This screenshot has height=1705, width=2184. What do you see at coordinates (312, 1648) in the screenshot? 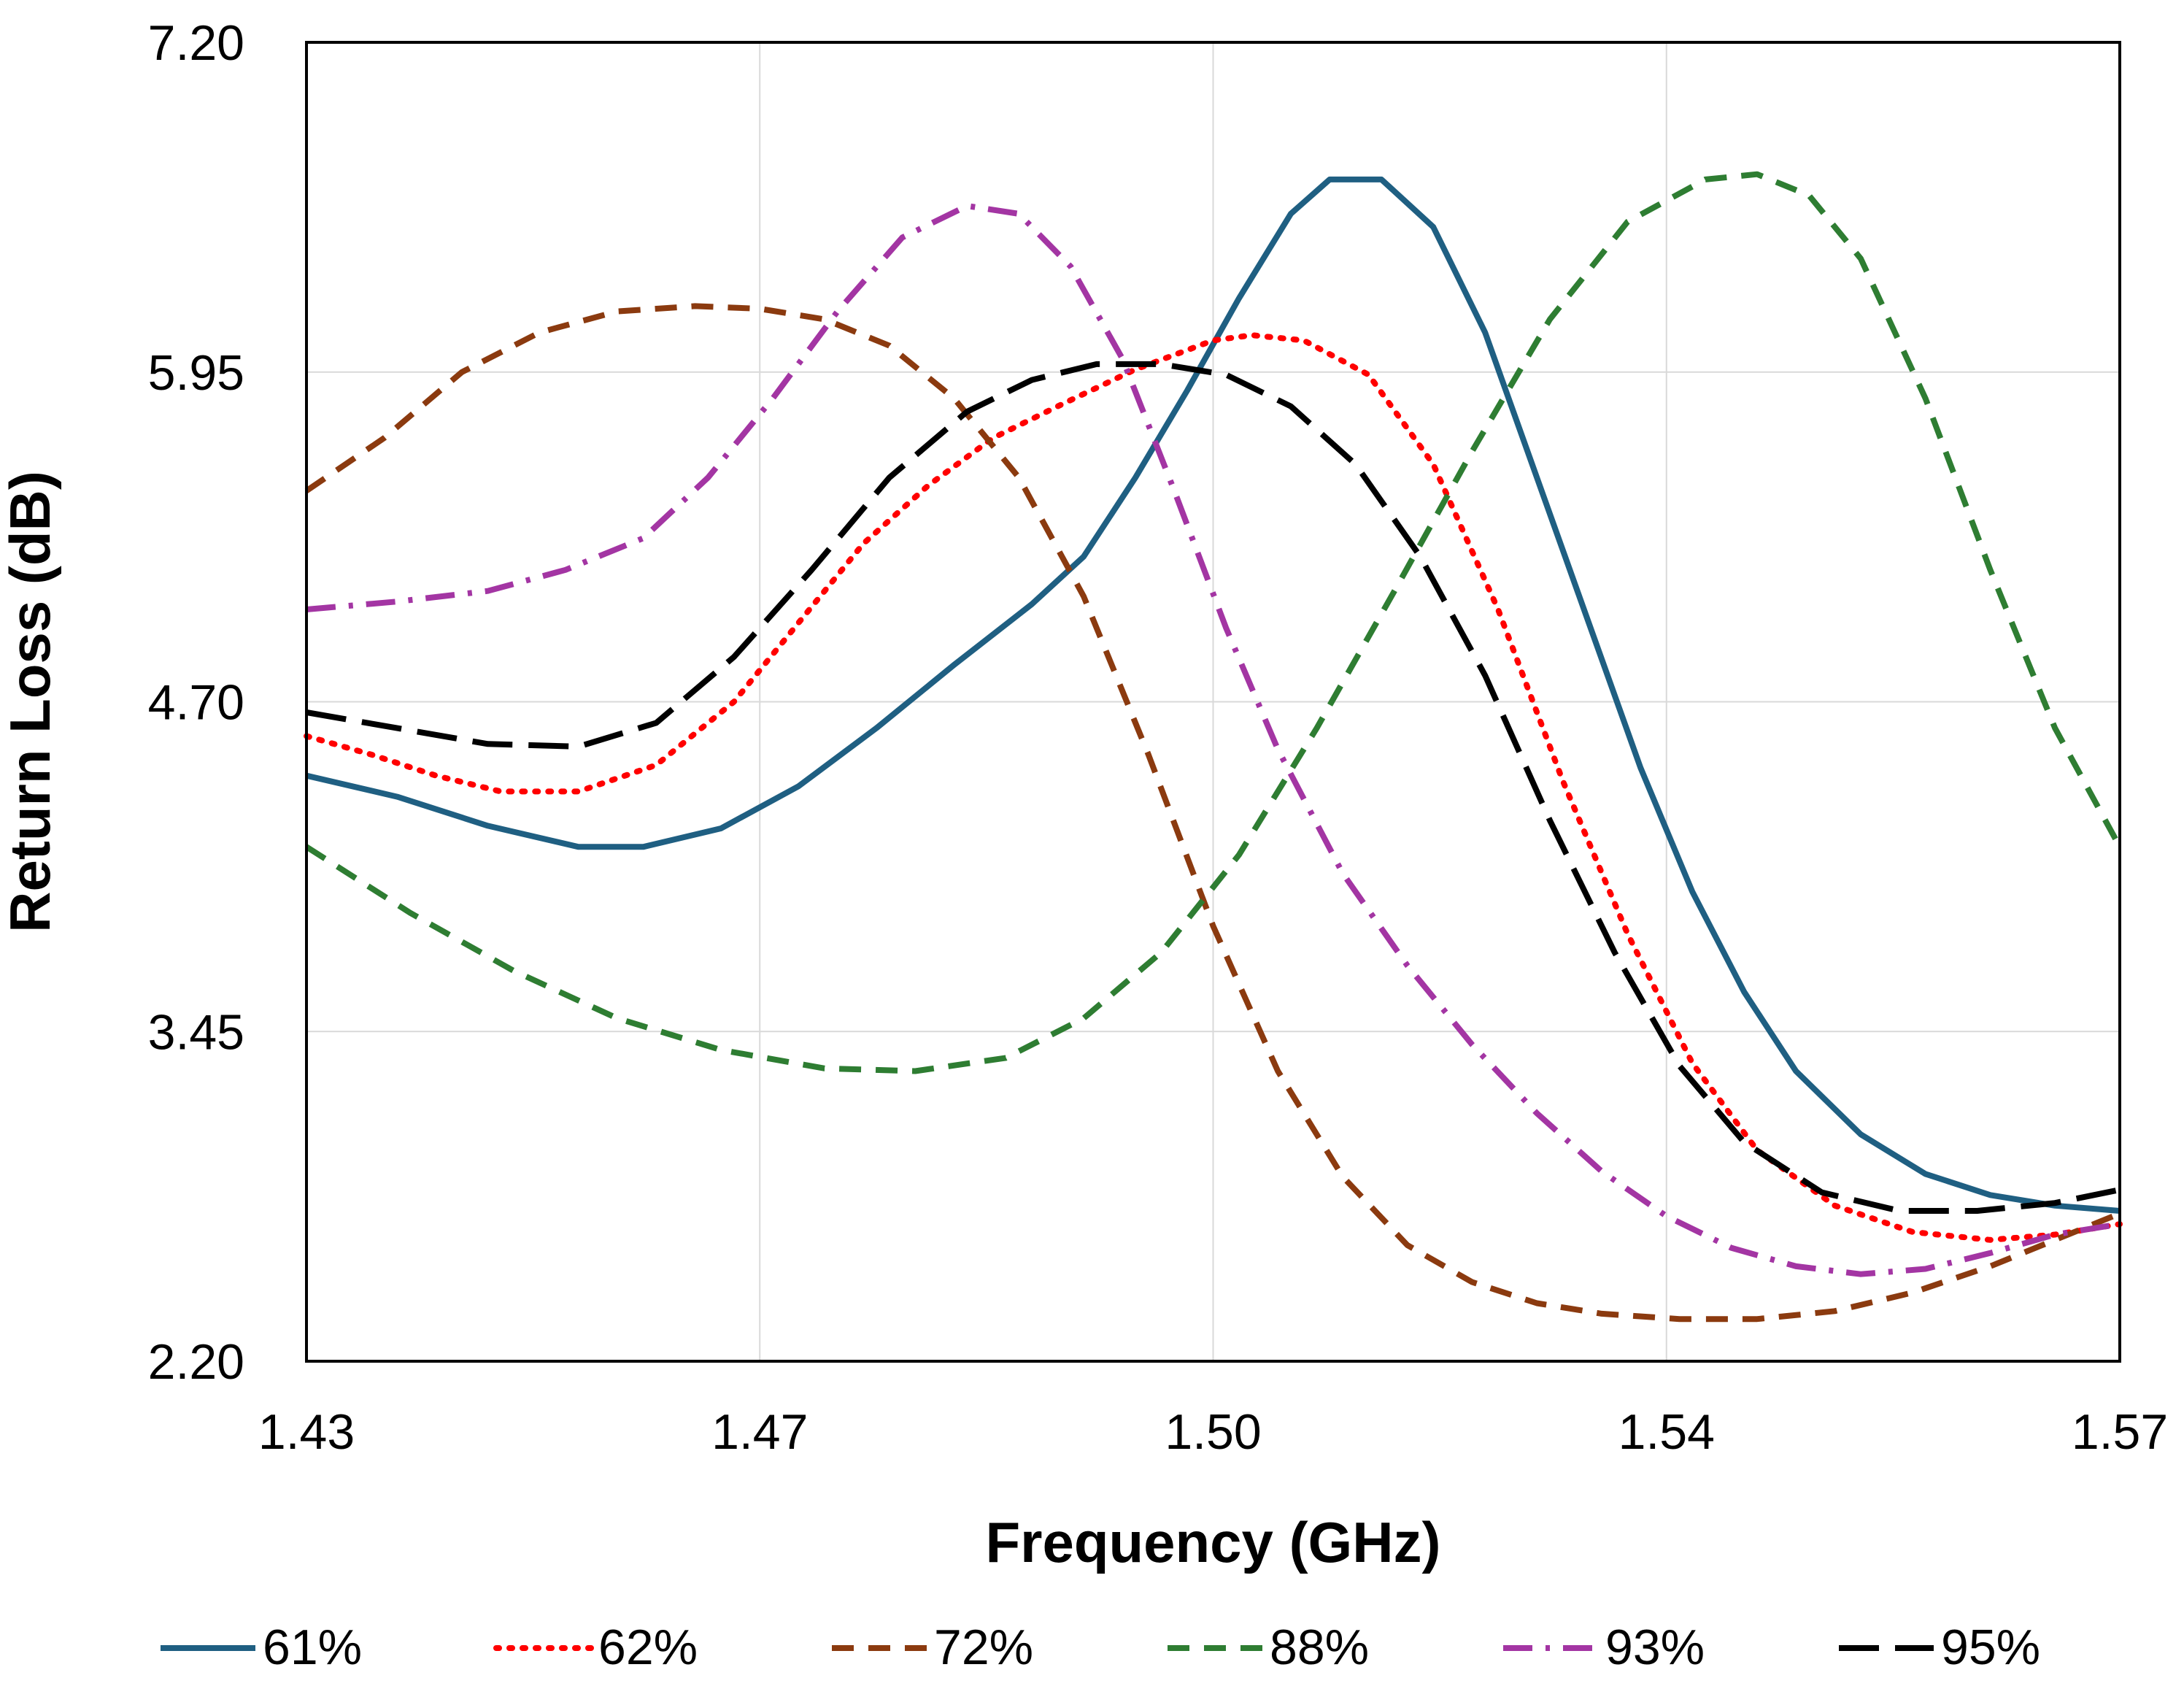
I see `legend-label: 61%` at bounding box center [312, 1648].